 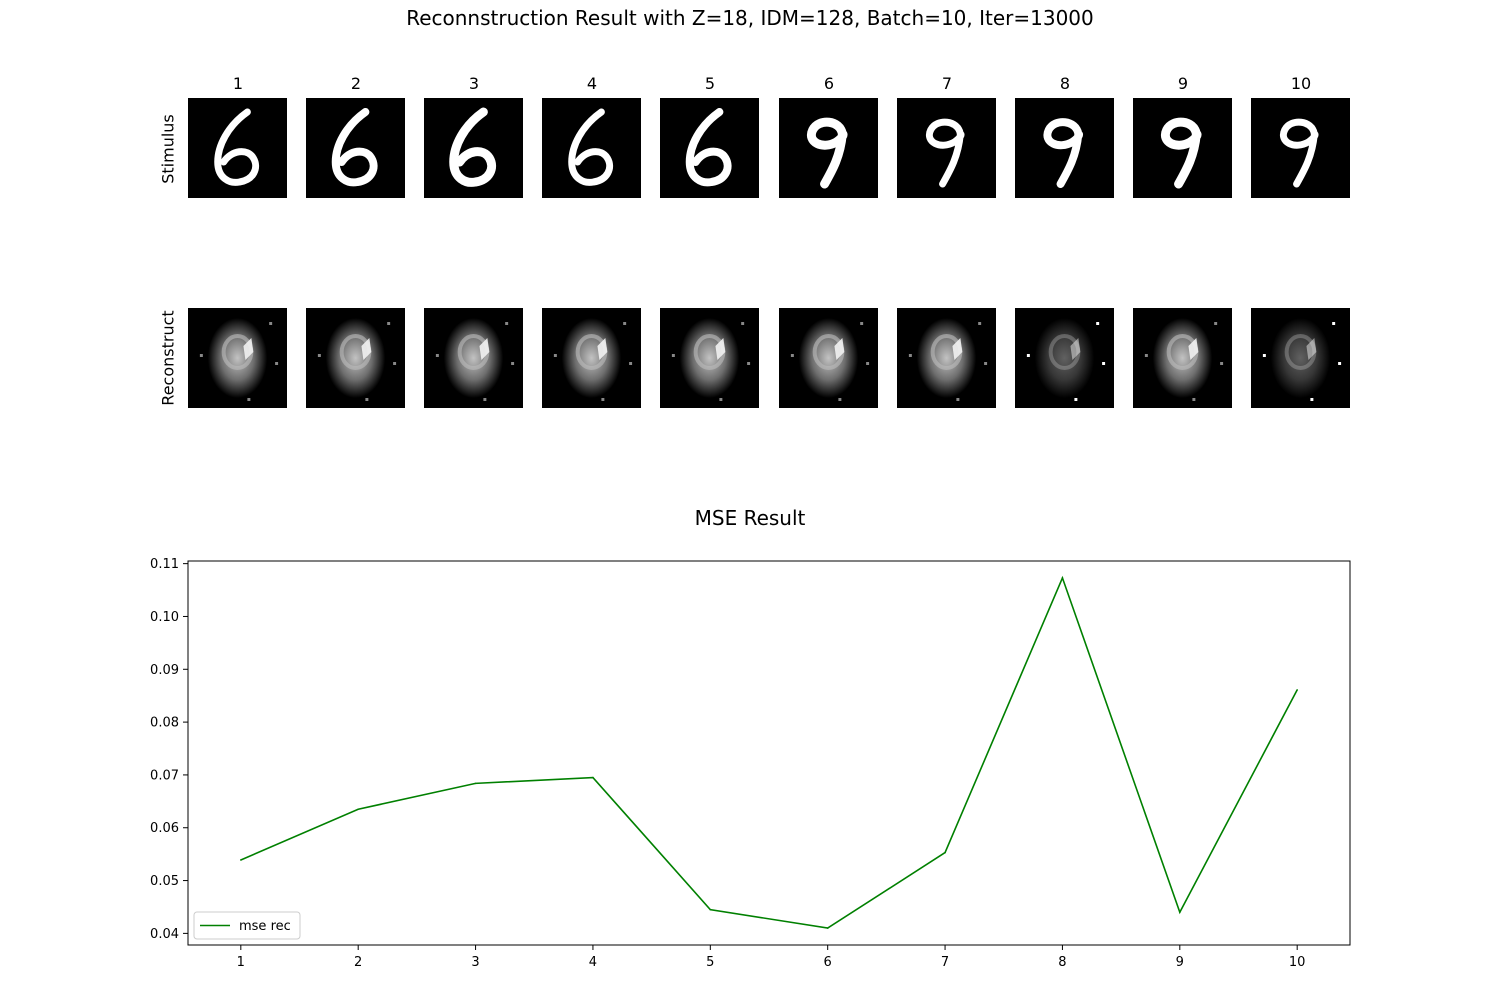 I want to click on column-label: 3, so click(x=474, y=83).